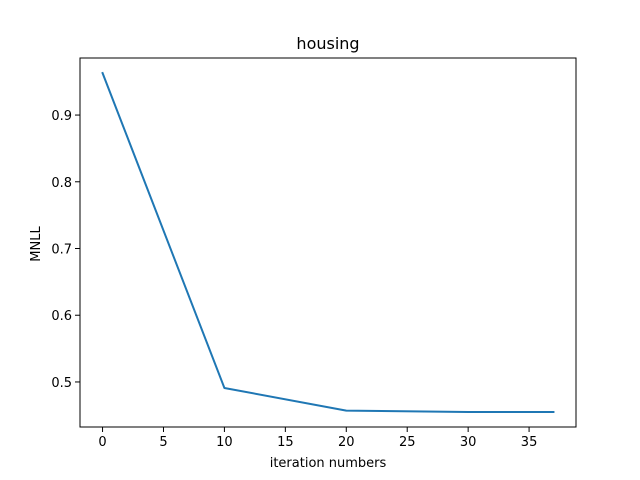 The height and width of the screenshot is (480, 640). What do you see at coordinates (529, 442) in the screenshot?
I see `x-tick-label: 35` at bounding box center [529, 442].